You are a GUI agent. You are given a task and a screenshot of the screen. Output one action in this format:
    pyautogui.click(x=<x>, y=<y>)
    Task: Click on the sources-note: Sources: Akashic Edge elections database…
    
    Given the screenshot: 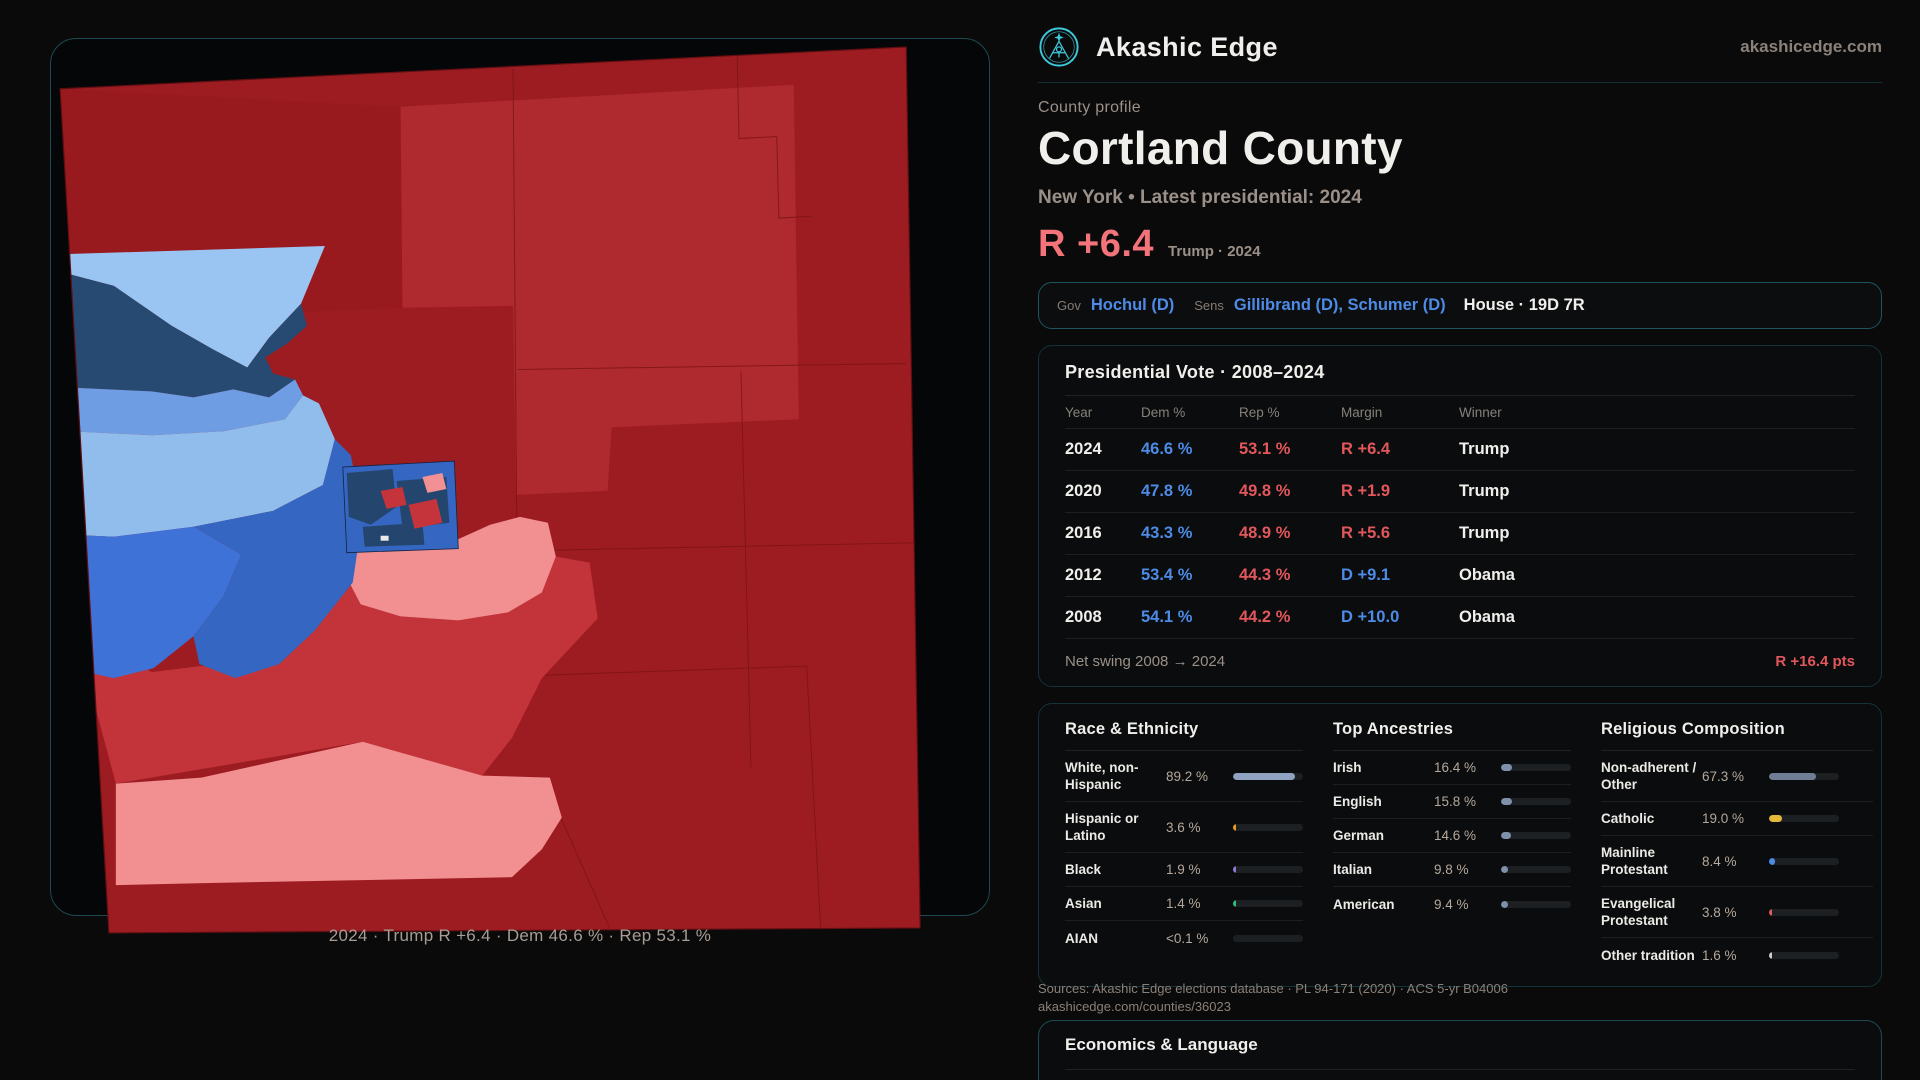 What is the action you would take?
    pyautogui.click(x=1460, y=998)
    